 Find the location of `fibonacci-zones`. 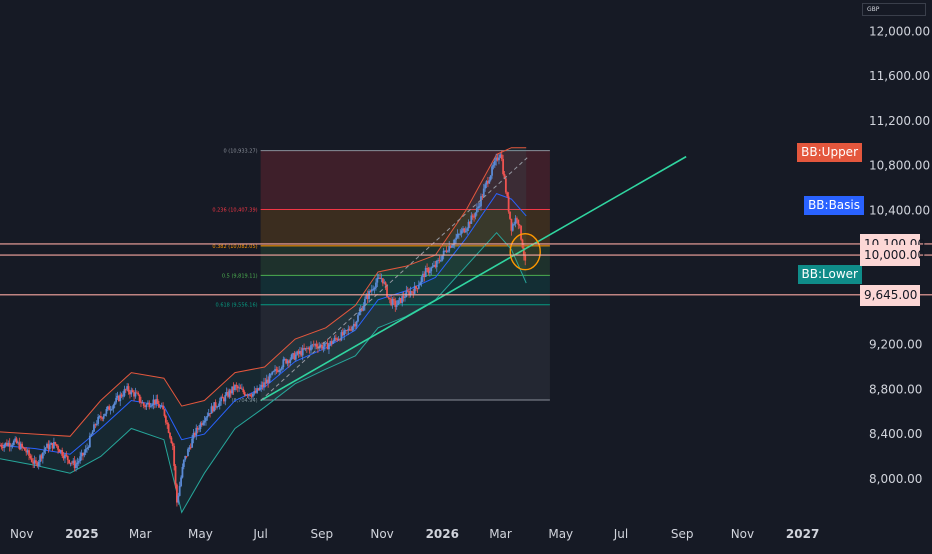

fibonacci-zones is located at coordinates (405, 275).